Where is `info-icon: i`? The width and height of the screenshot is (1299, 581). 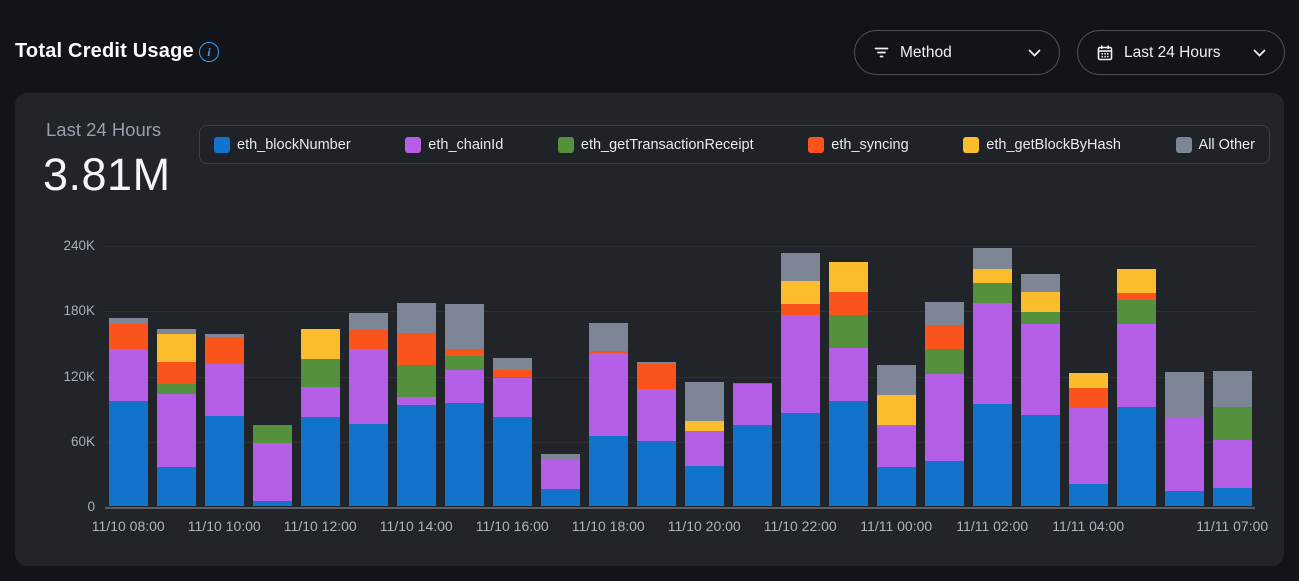
info-icon: i is located at coordinates (209, 52).